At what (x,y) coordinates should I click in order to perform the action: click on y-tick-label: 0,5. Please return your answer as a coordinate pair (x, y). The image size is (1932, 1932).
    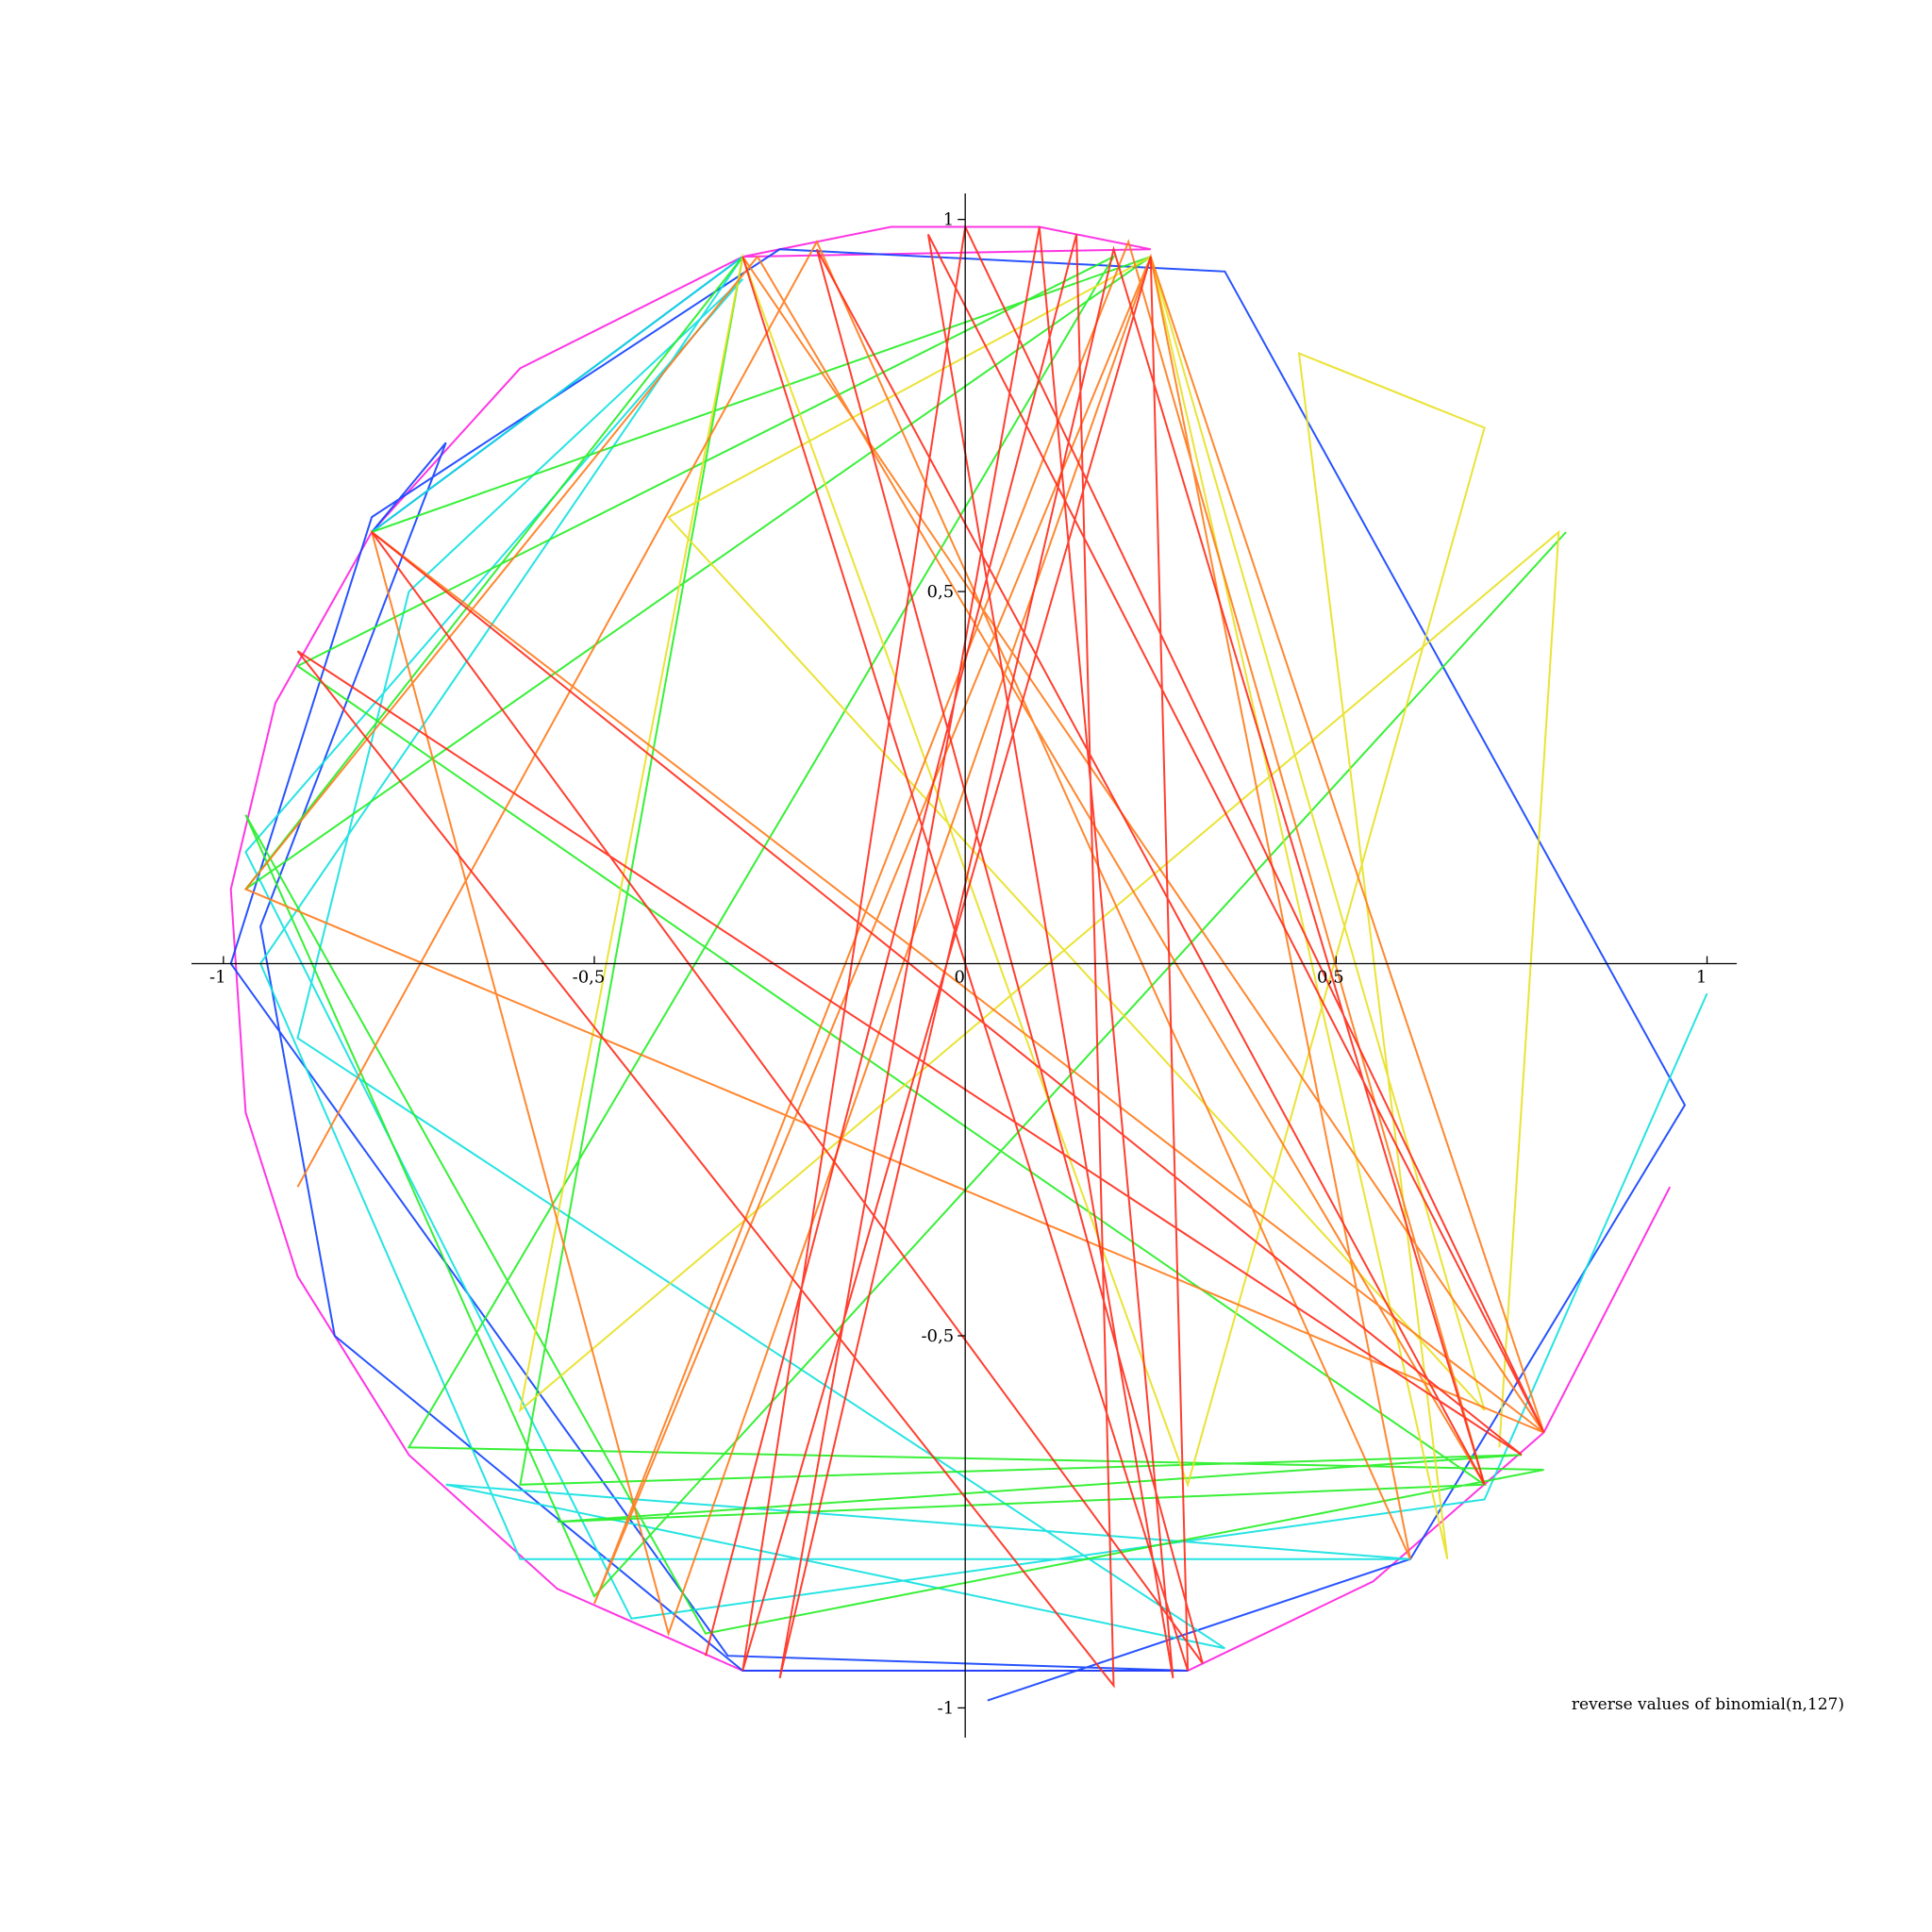
    Looking at the image, I should click on (941, 592).